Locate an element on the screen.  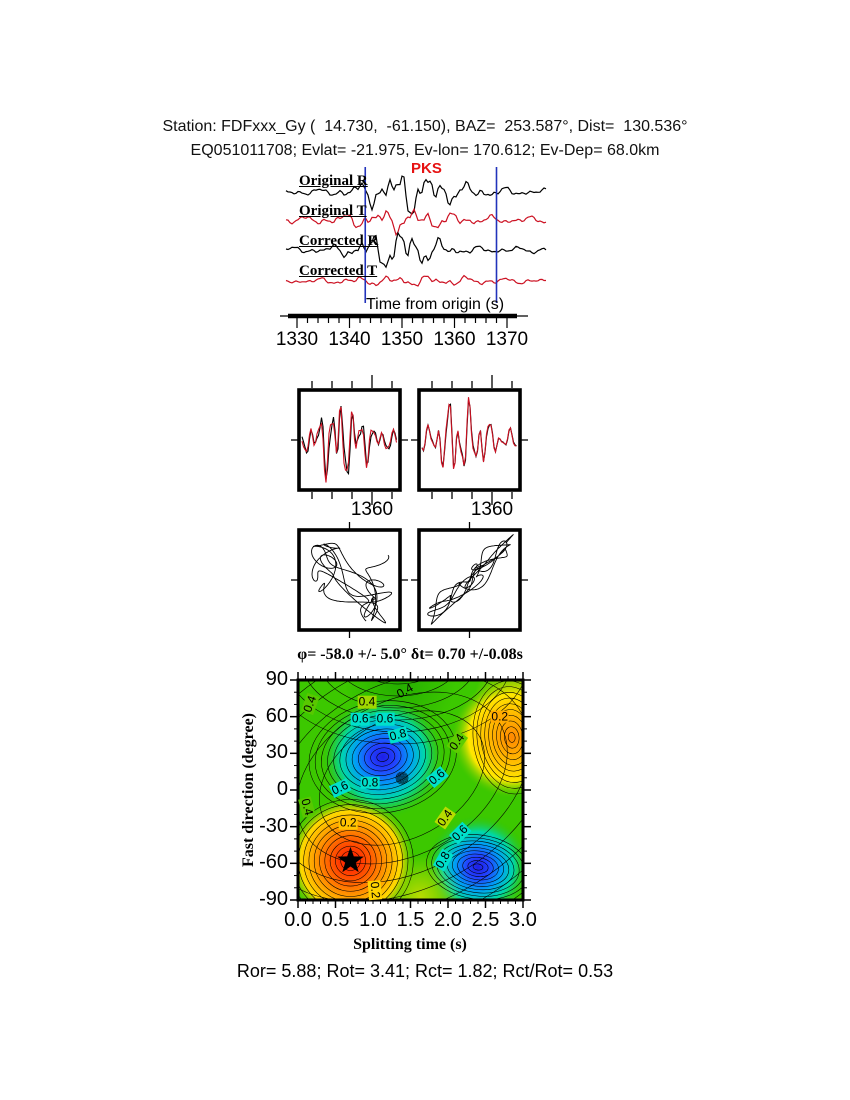
contour-xtick-label: 1.5 is located at coordinates (410, 920).